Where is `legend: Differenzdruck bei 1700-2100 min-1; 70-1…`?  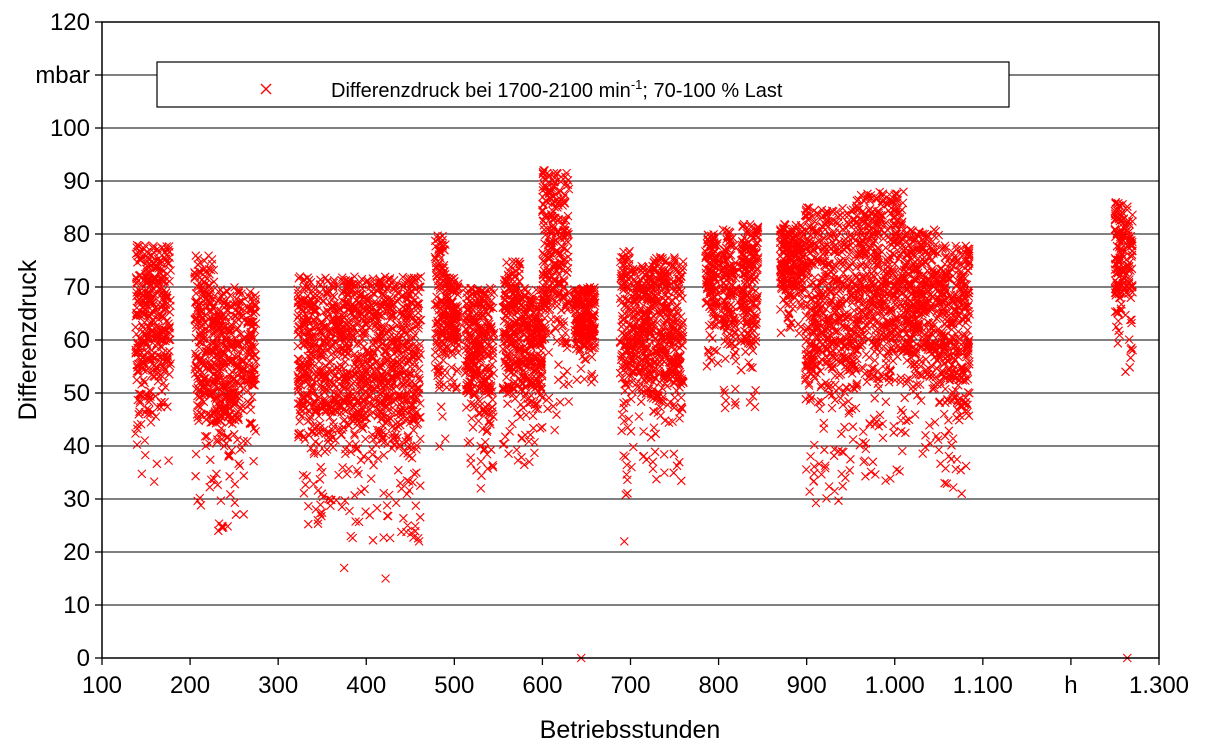 legend: Differenzdruck bei 1700-2100 min-1; 70-1… is located at coordinates (583, 84).